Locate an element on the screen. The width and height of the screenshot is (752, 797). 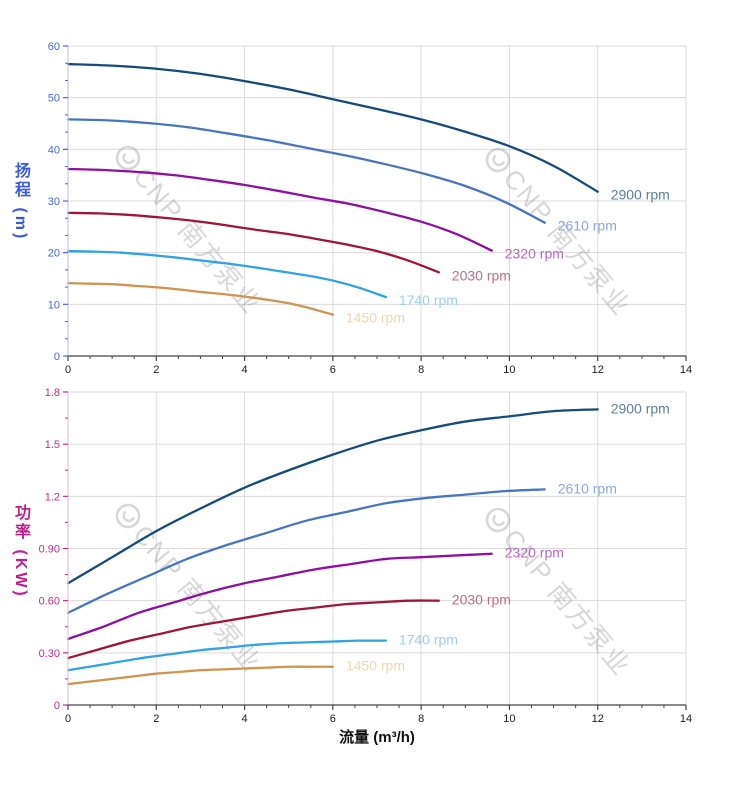
y-tick-label: 50 is located at coordinates (54, 99).